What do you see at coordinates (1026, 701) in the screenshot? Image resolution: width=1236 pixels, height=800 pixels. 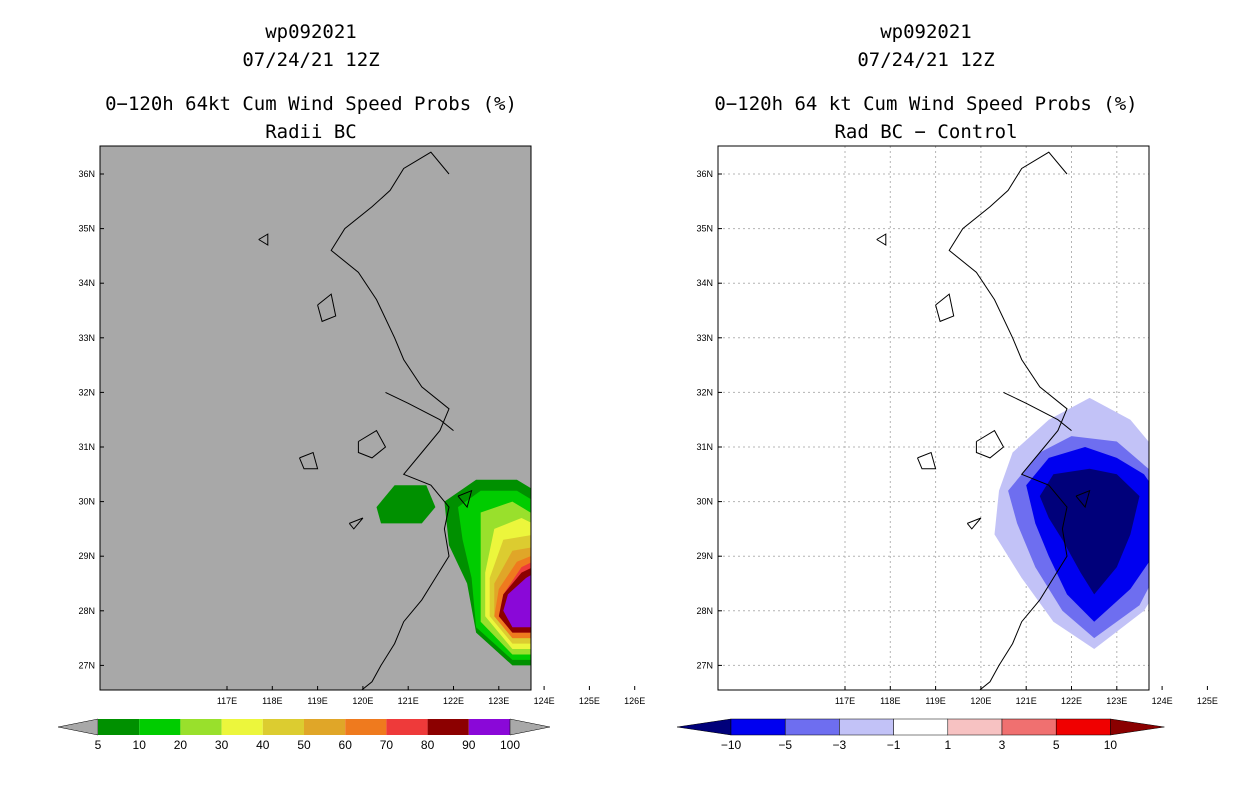 I see `x-tick-label: 121E` at bounding box center [1026, 701].